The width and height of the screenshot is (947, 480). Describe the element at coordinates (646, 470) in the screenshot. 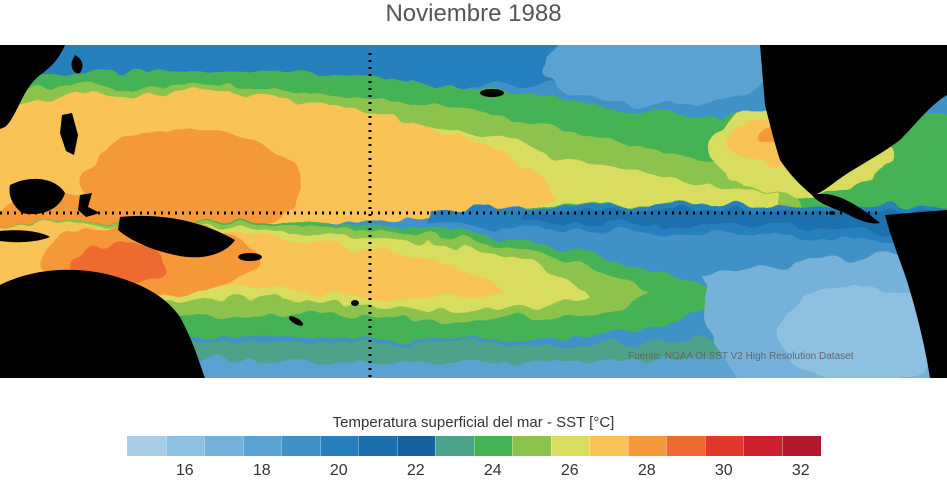

I see `colorbar-tick-label: 28` at that location.